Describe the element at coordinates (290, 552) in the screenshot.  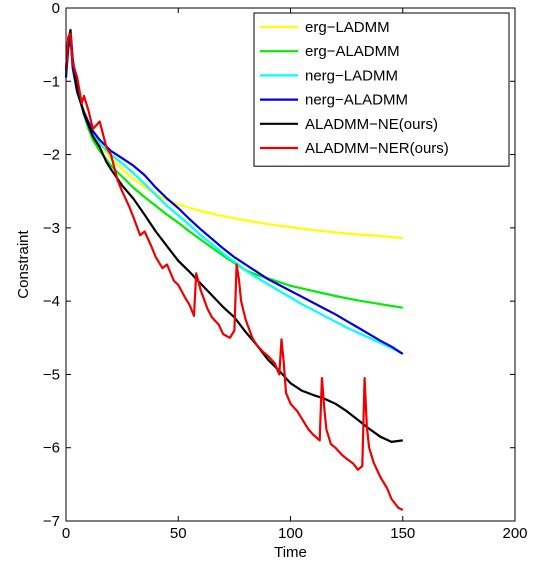
I see `x-axis-label: Time` at that location.